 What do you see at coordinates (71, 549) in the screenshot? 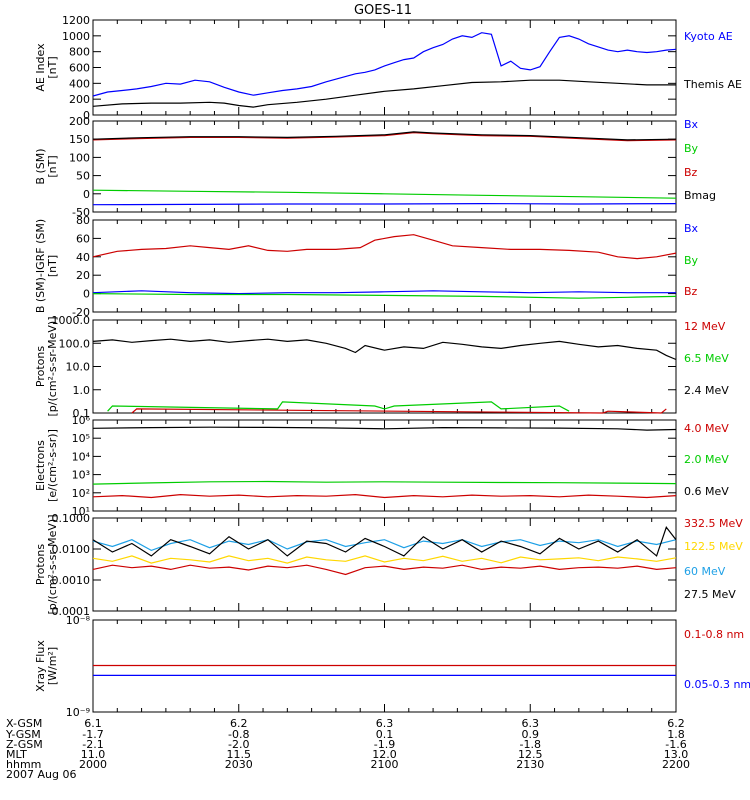
I see `y-tick-label: 0.0100` at bounding box center [71, 549].